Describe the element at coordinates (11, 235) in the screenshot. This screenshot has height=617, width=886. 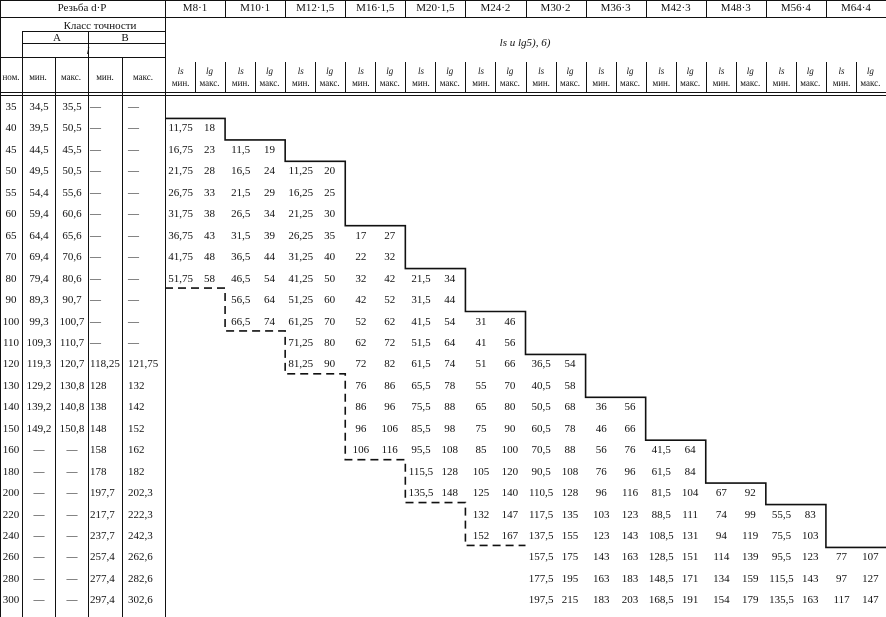
I see `row-nominal: 65` at that location.